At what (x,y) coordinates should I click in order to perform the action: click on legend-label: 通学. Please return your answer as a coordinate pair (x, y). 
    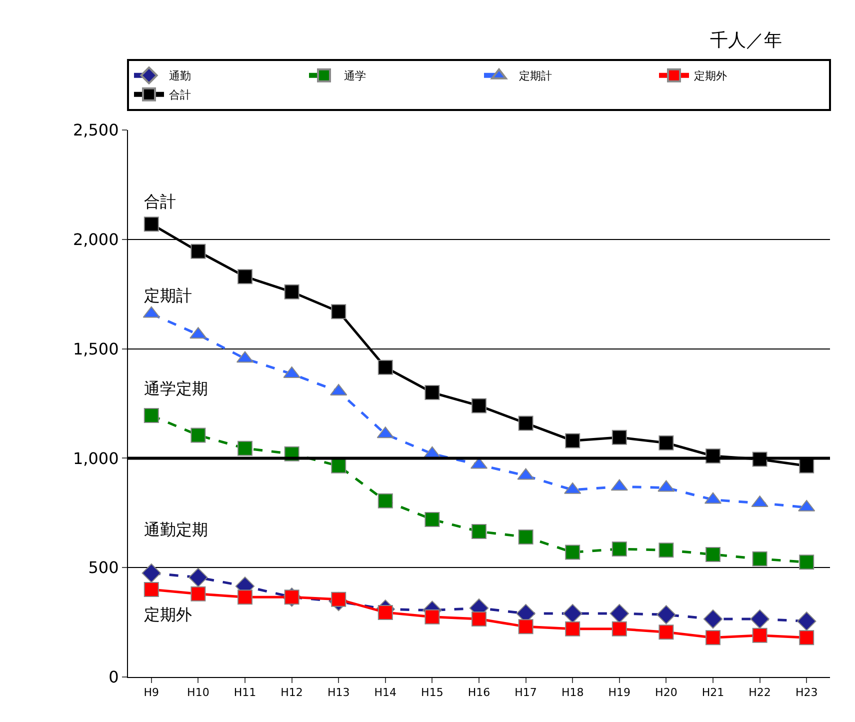
    Looking at the image, I should click on (355, 76).